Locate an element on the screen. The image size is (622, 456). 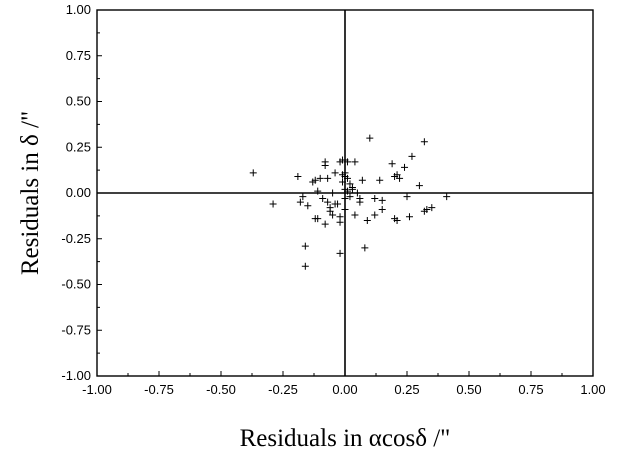
x-tick-label: 0.00 is located at coordinates (344, 389).